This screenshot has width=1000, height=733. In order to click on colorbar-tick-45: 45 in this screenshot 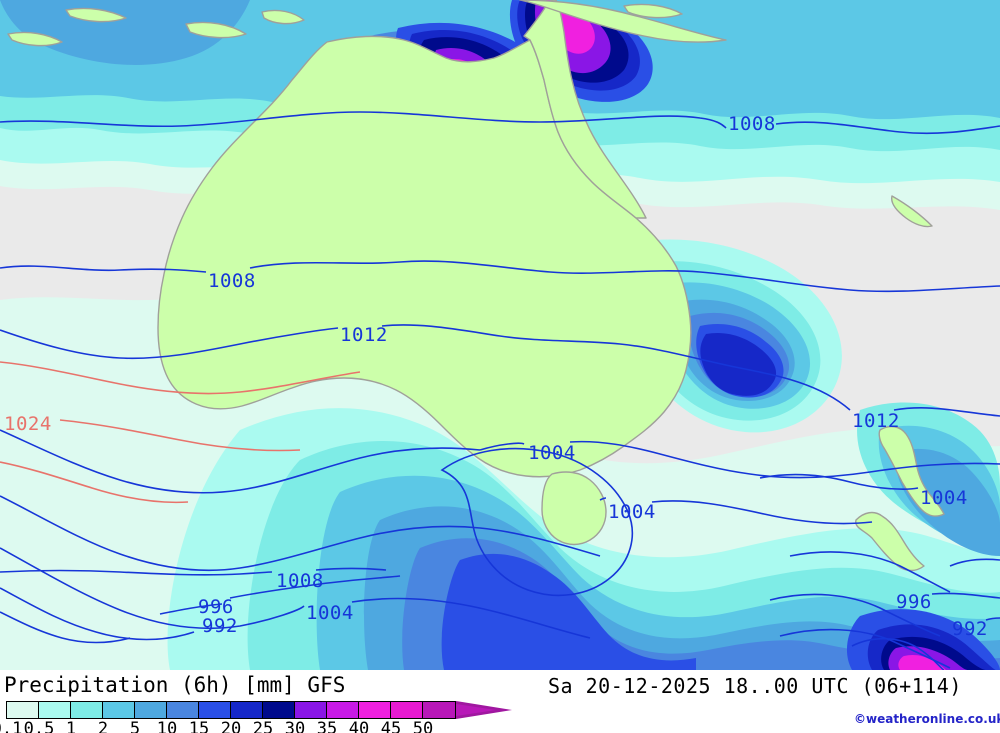, I will do `click(391, 726)`.